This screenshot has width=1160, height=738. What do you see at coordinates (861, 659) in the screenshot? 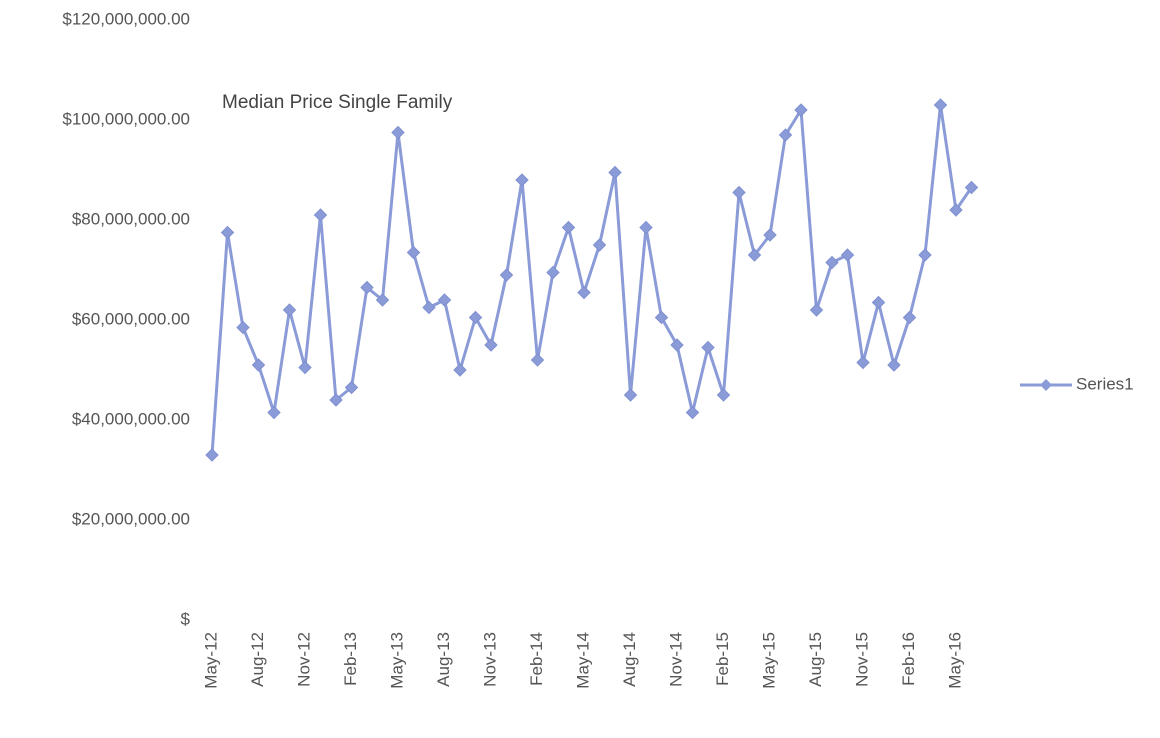
I see `x-tick-label: Nov-15` at bounding box center [861, 659].